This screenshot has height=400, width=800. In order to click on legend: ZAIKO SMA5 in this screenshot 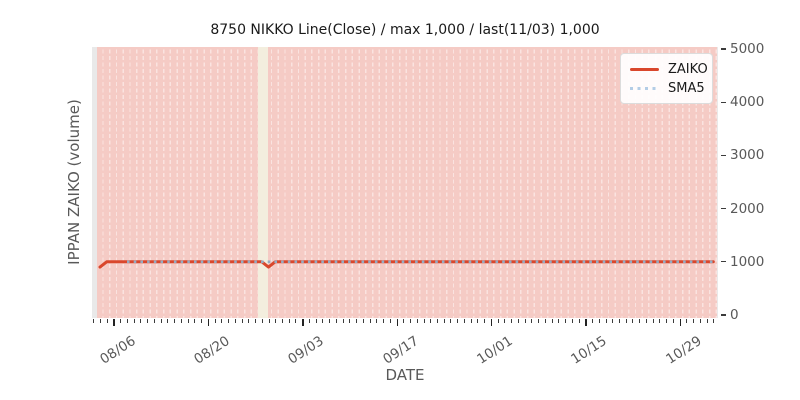, I will do `click(666, 78)`.